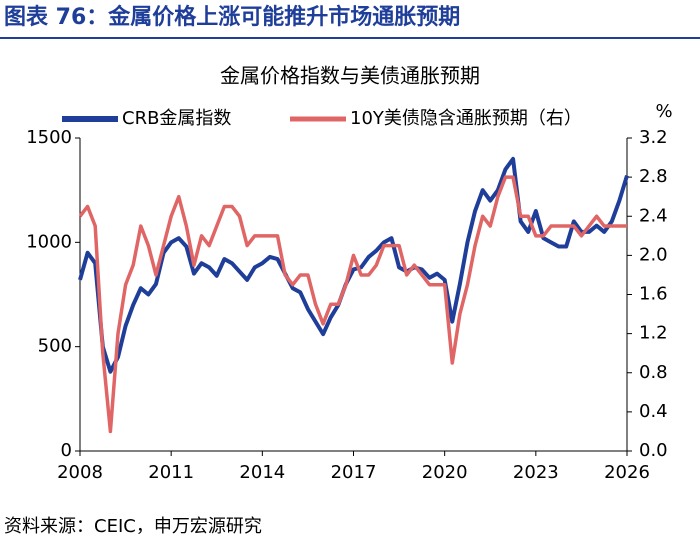 The height and width of the screenshot is (549, 700). What do you see at coordinates (653, 137) in the screenshot?
I see `y2-tick-label: 3.2` at bounding box center [653, 137].